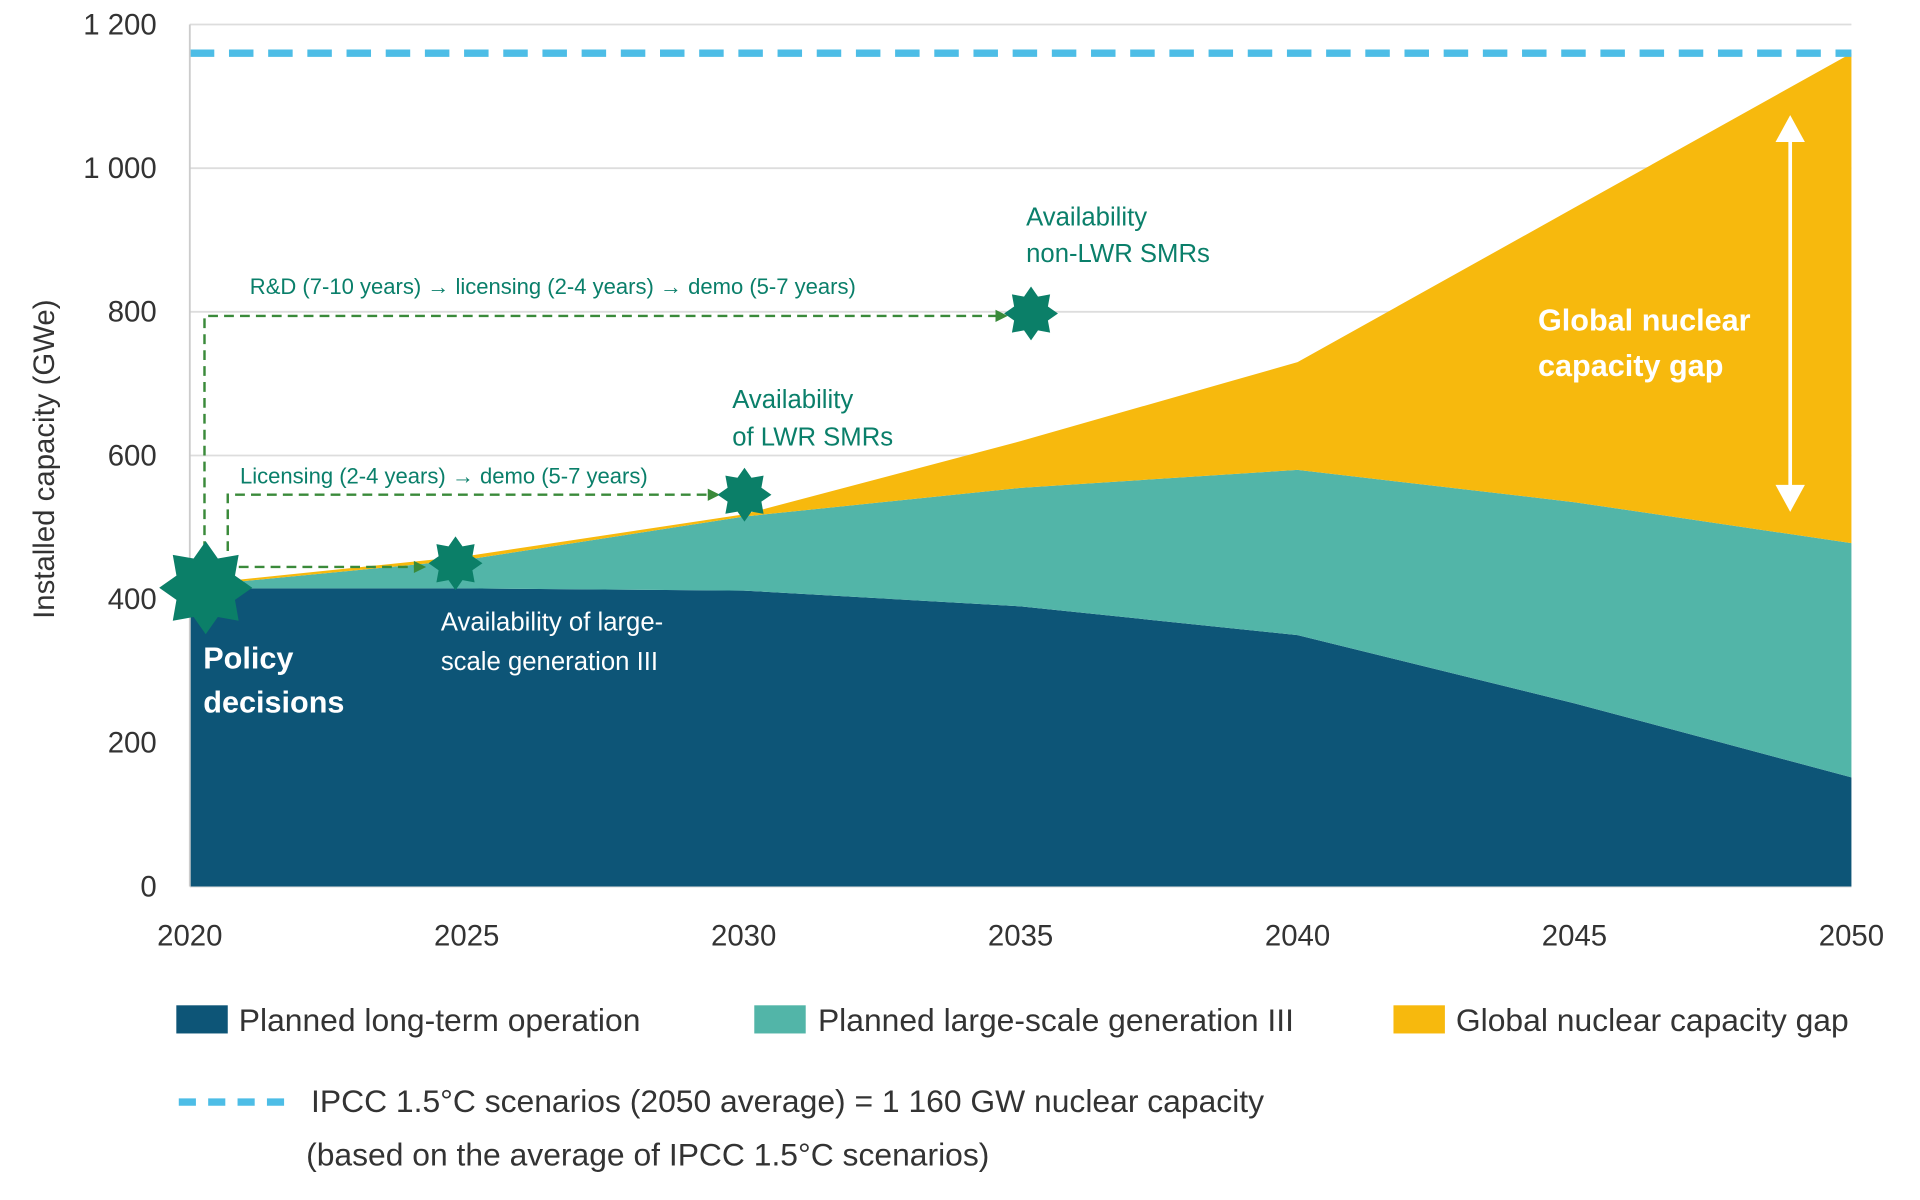 This screenshot has height=1200, width=1920. Describe the element at coordinates (600, 433) in the screenshot. I see `rd-path-arrow` at that location.